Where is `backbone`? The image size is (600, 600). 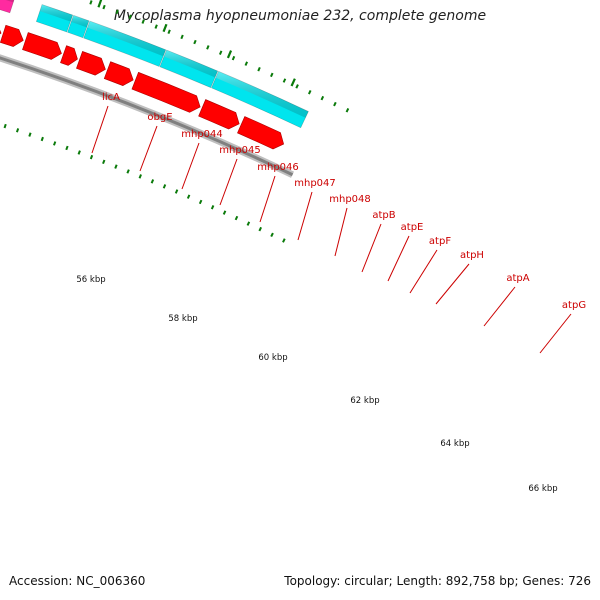 backbone is located at coordinates (147, 116).